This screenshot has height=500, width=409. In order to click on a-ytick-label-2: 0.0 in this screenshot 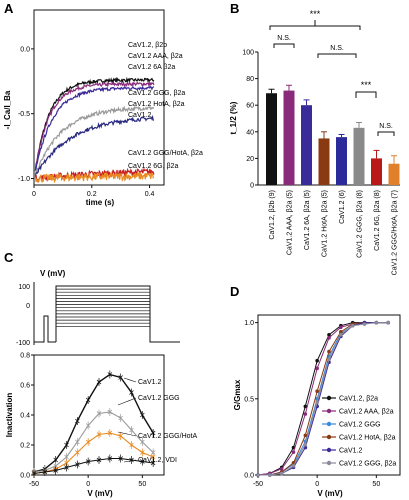, I will do `click(25, 49)`.